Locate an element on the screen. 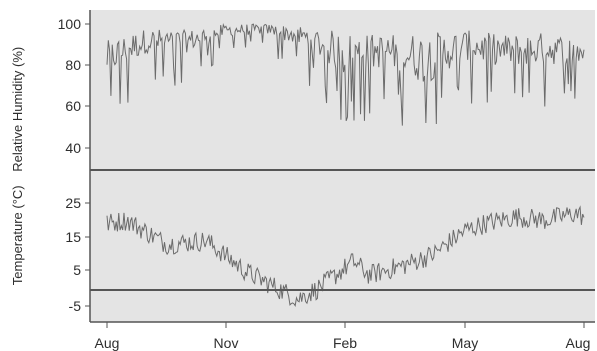  x-tick-label-aug-1: Aug is located at coordinates (107, 343).